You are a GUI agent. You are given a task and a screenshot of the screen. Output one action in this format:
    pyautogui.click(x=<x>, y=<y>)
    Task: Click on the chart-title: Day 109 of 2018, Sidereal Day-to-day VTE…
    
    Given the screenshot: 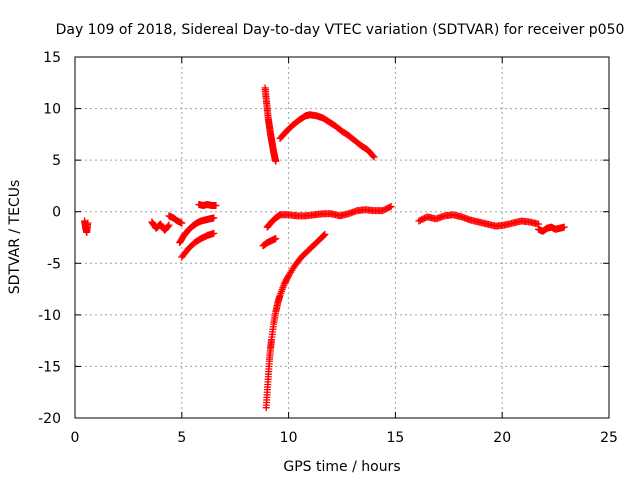 What is the action you would take?
    pyautogui.click(x=340, y=30)
    